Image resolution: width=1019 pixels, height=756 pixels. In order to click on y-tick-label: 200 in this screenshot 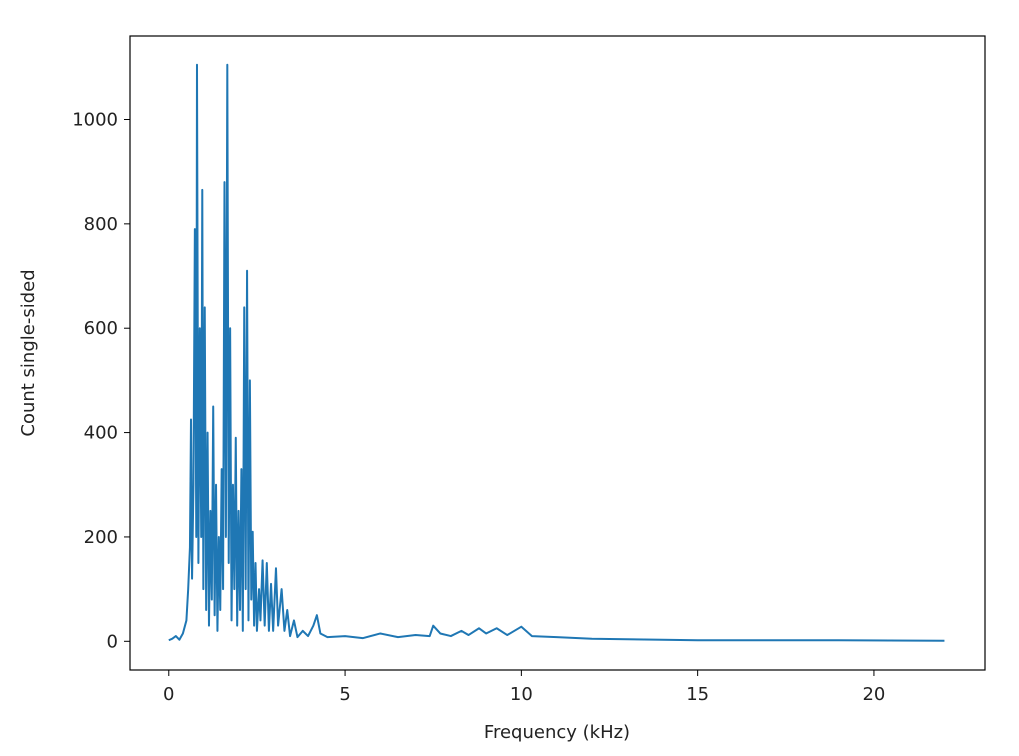, I will do `click(101, 537)`.